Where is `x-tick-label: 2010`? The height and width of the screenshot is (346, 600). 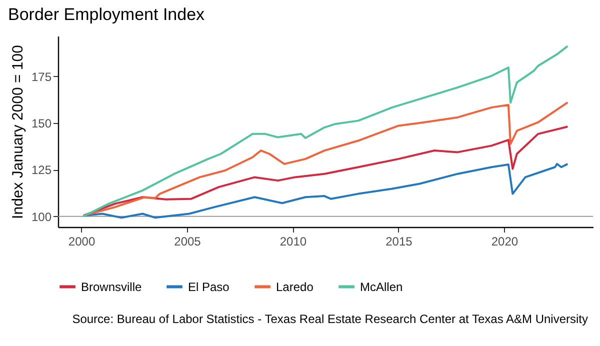
x-tick-label: 2010 is located at coordinates (293, 241).